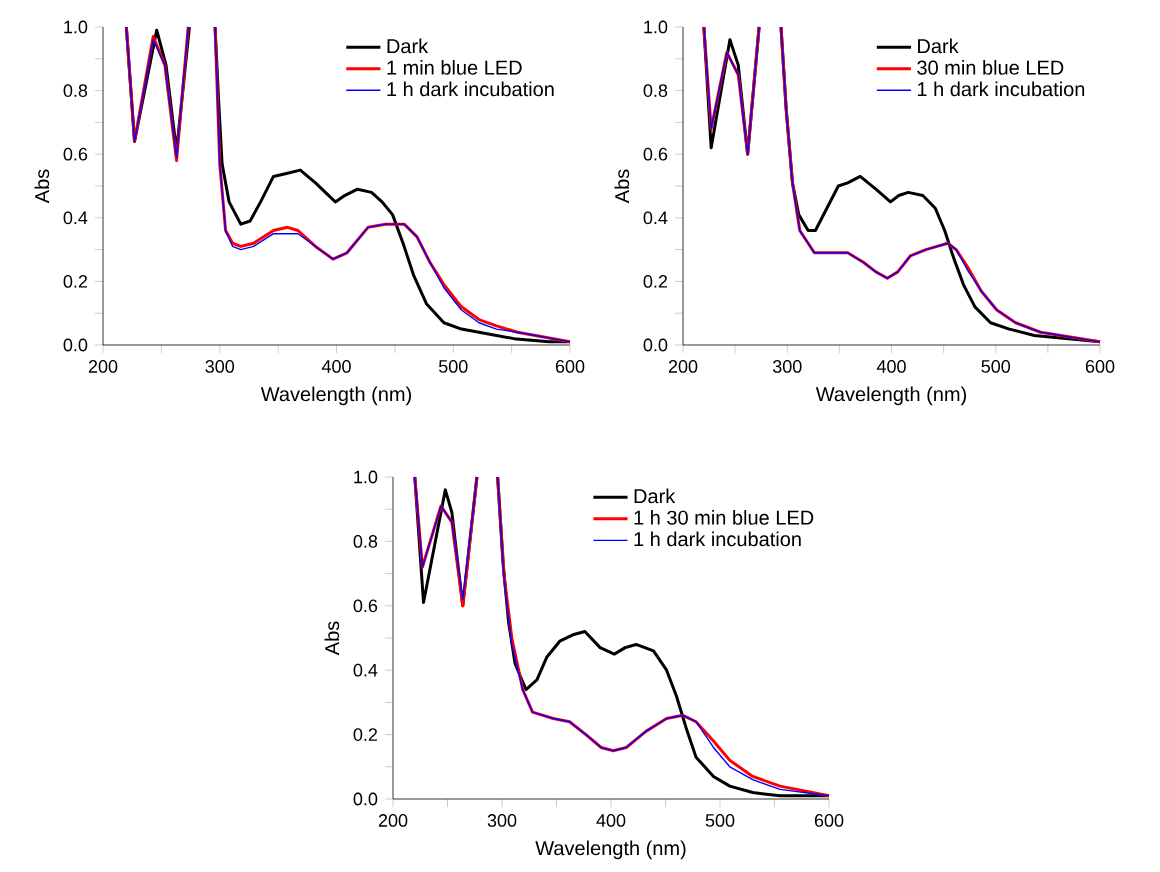  What do you see at coordinates (454, 67) in the screenshot?
I see `legend-label: 1 min blue LED` at bounding box center [454, 67].